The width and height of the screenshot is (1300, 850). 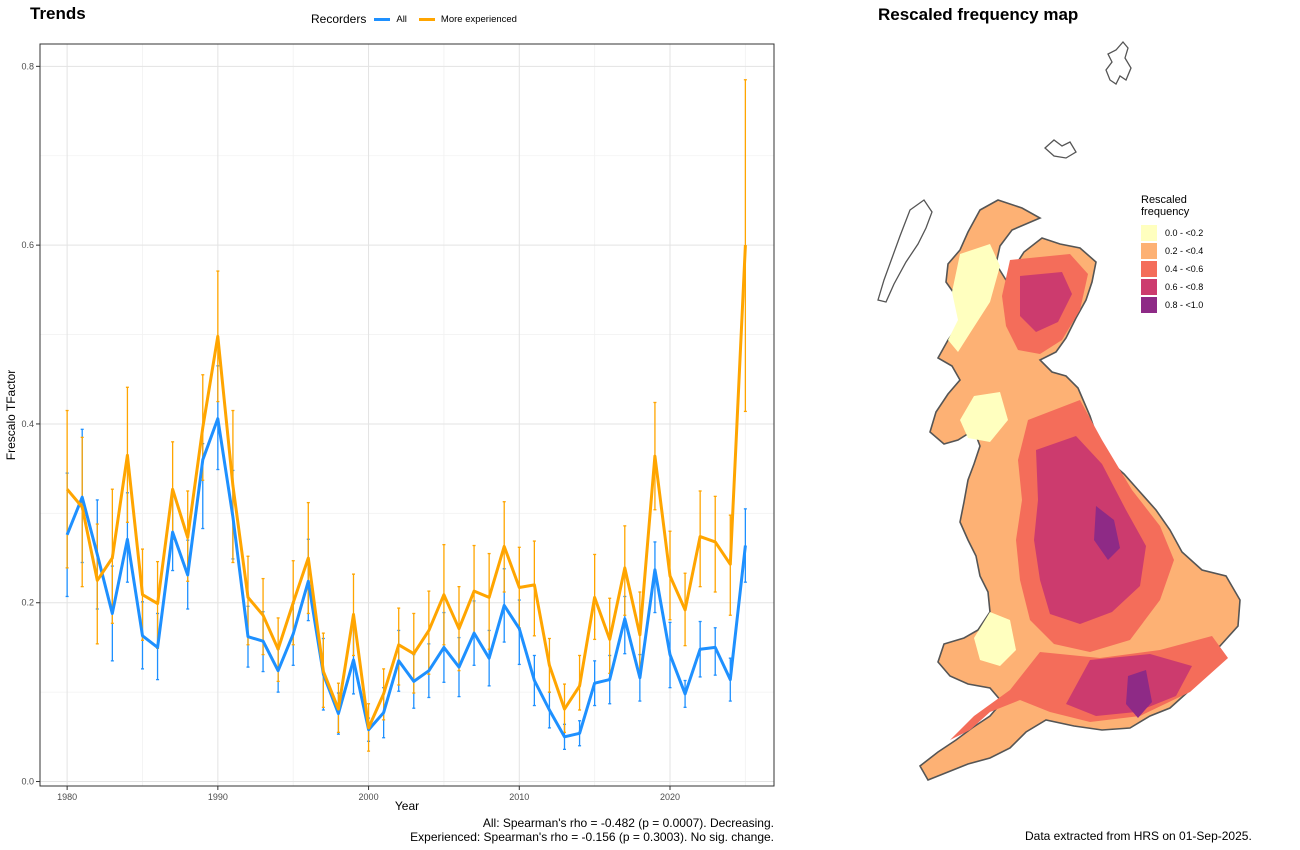 What do you see at coordinates (369, 797) in the screenshot?
I see `x-tick-label: 2000` at bounding box center [369, 797].